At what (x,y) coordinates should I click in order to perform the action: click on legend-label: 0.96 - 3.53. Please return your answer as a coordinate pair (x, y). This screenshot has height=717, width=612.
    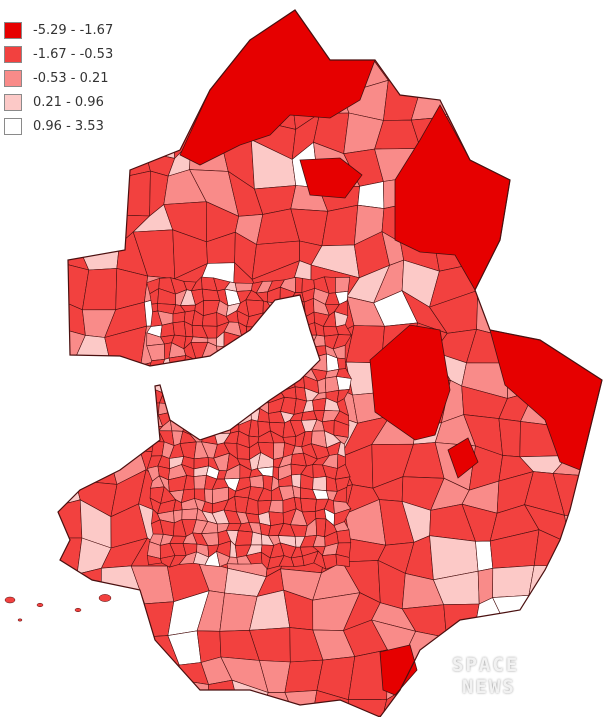
    Looking at the image, I should click on (68, 126).